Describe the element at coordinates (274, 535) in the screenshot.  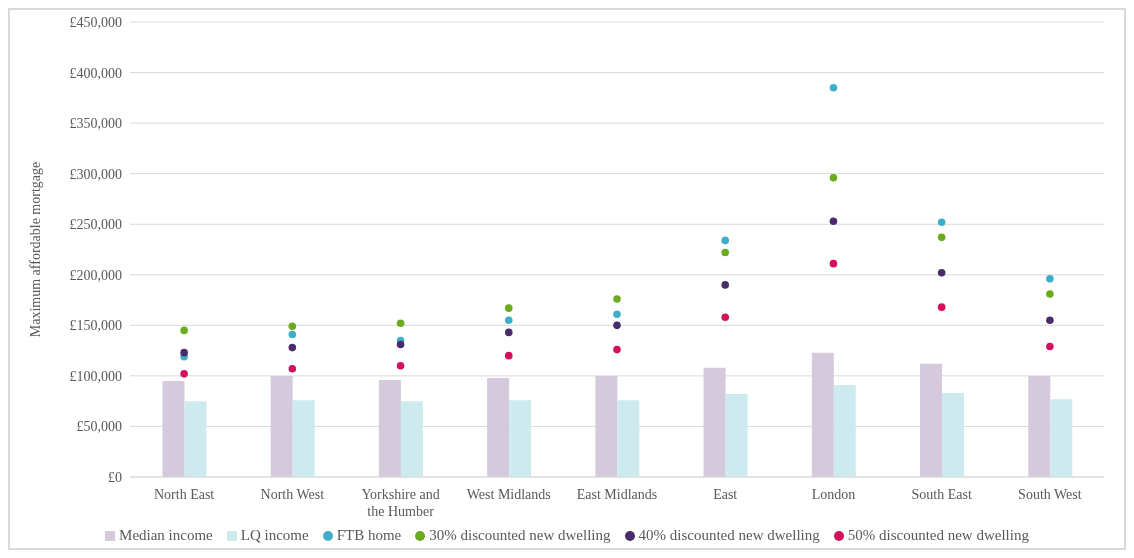
I see `legend-label: LQ income` at that location.